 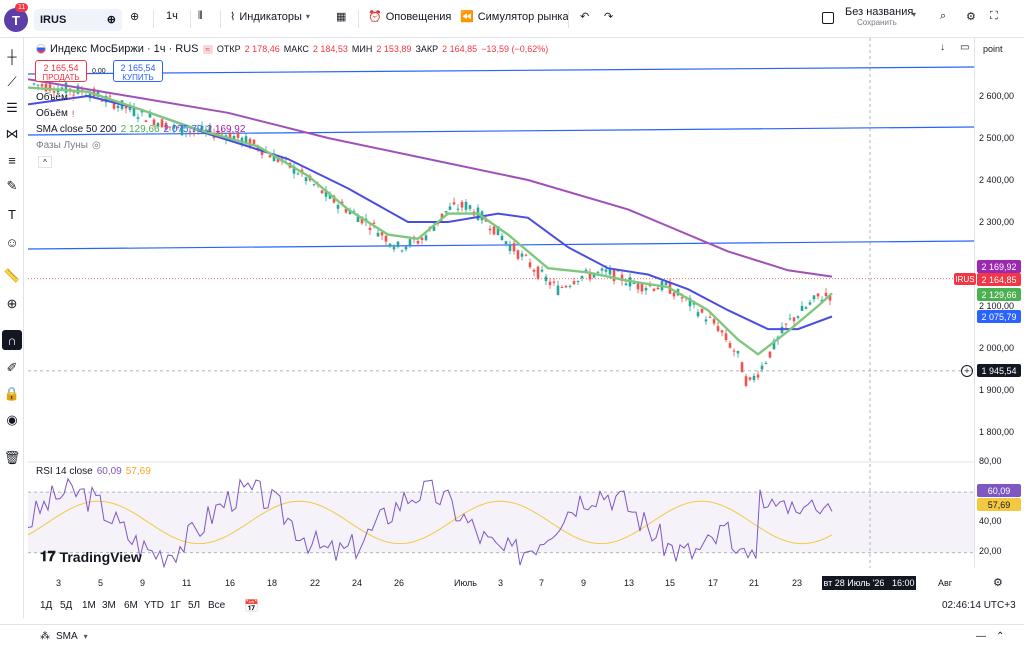 I want to click on legend-volume-1: Объём!, so click(x=55, y=97).